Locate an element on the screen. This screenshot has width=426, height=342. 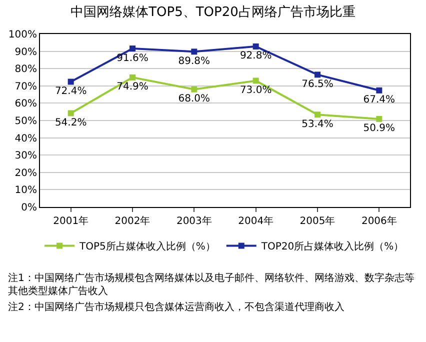
data-label: 50.9% is located at coordinates (379, 128).